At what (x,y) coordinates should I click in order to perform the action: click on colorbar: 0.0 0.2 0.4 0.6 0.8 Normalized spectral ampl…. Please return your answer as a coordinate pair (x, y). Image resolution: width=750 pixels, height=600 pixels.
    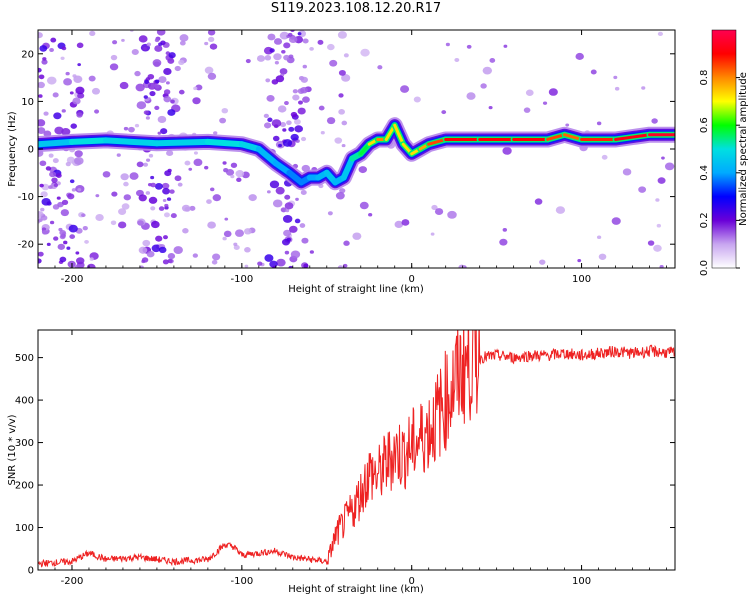
    Looking at the image, I should click on (724, 152).